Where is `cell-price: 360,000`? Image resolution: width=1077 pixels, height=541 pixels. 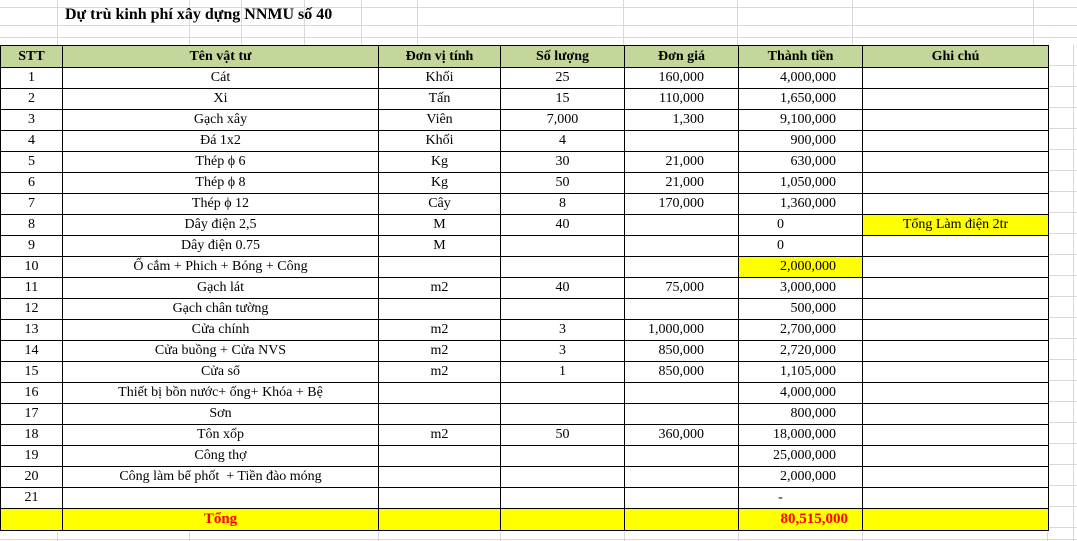 cell-price: 360,000 is located at coordinates (681, 435).